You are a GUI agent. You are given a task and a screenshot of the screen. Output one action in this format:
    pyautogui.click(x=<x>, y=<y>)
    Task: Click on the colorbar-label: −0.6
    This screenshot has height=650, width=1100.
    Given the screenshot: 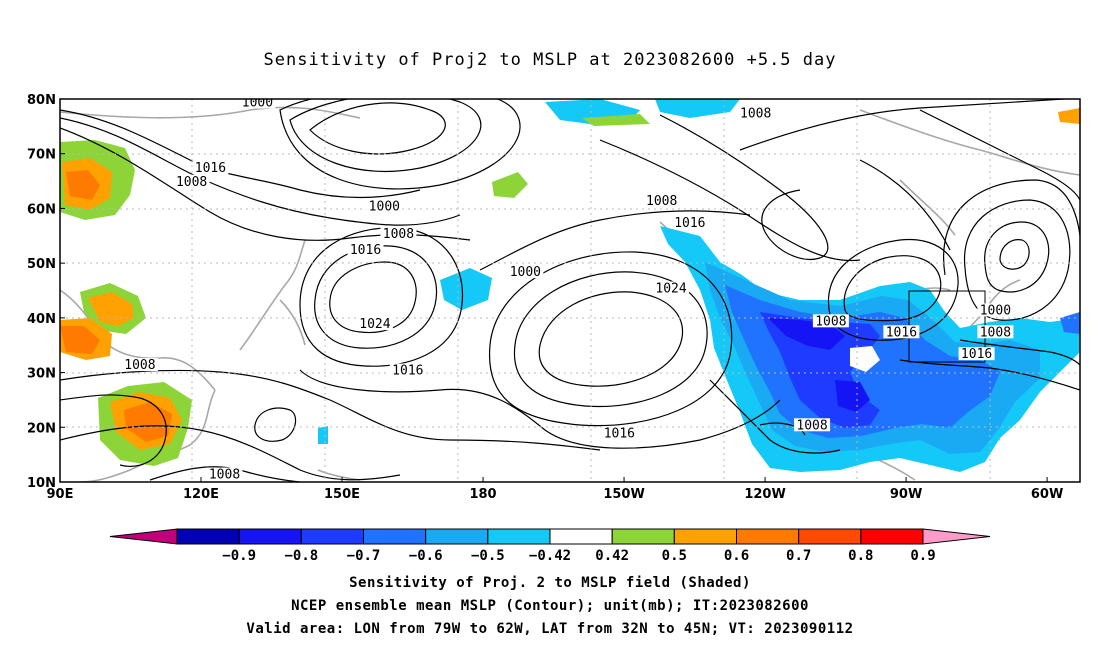 What is the action you would take?
    pyautogui.click(x=426, y=556)
    